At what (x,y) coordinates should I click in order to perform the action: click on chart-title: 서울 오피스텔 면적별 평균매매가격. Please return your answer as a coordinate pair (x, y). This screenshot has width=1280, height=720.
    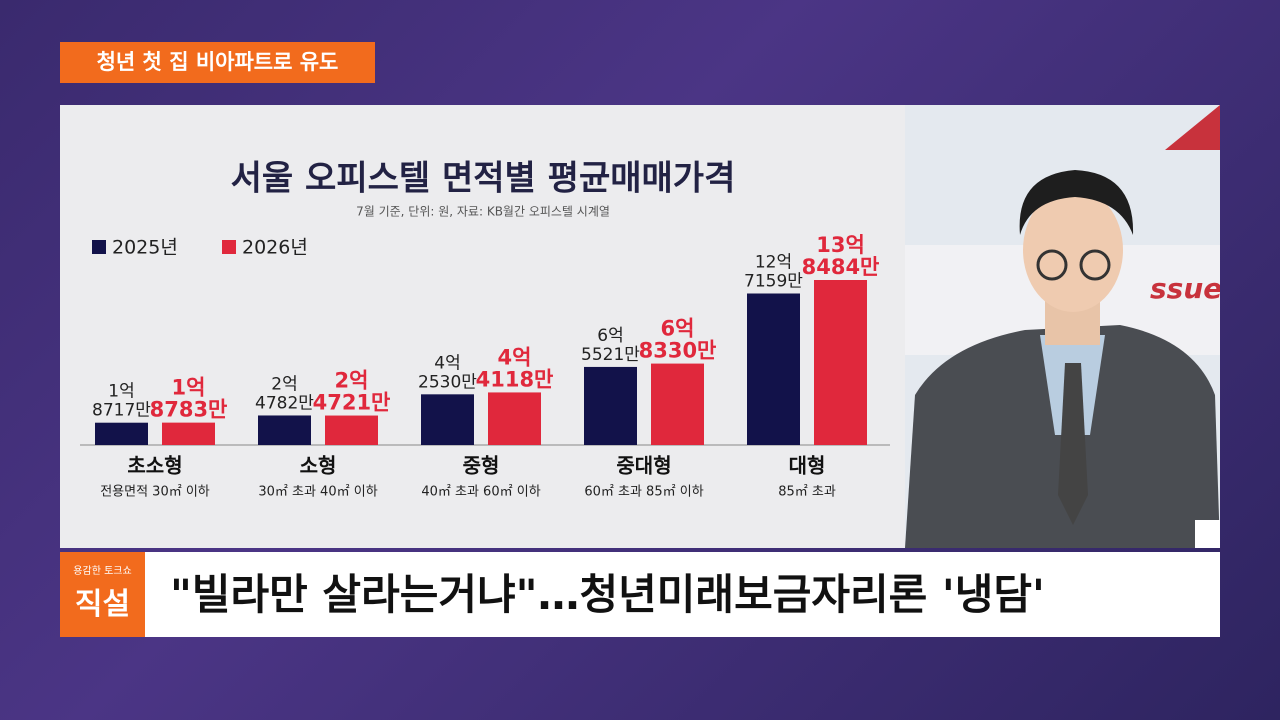
    Looking at the image, I should click on (483, 179).